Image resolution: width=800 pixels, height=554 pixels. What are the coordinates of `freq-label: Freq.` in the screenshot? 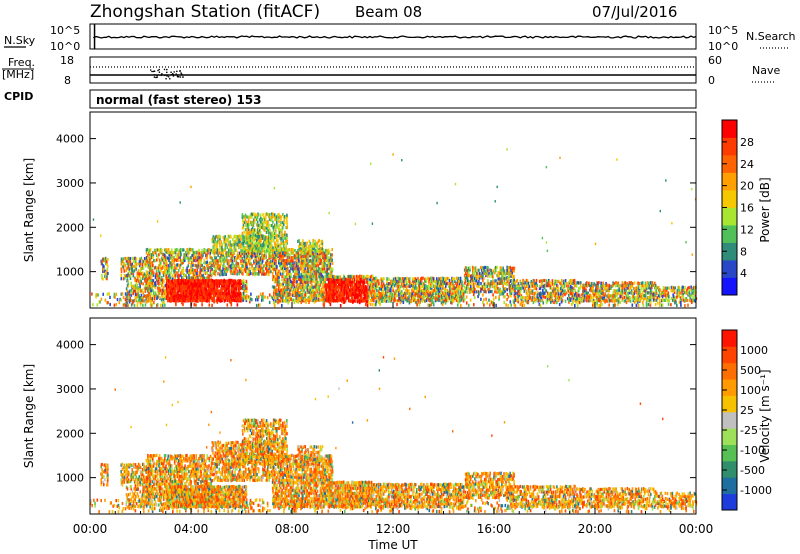 It's located at (21, 62).